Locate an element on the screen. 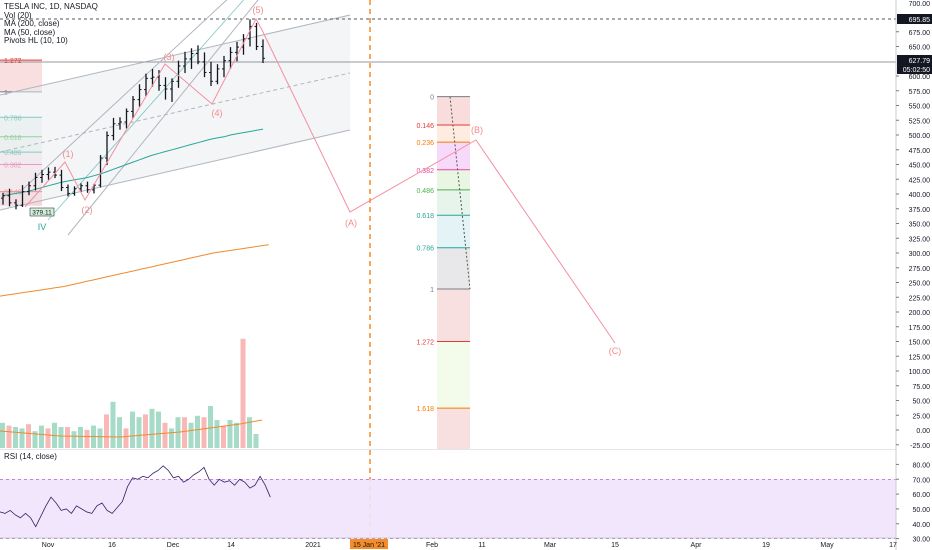  pivot-label-box is located at coordinates (42, 212).